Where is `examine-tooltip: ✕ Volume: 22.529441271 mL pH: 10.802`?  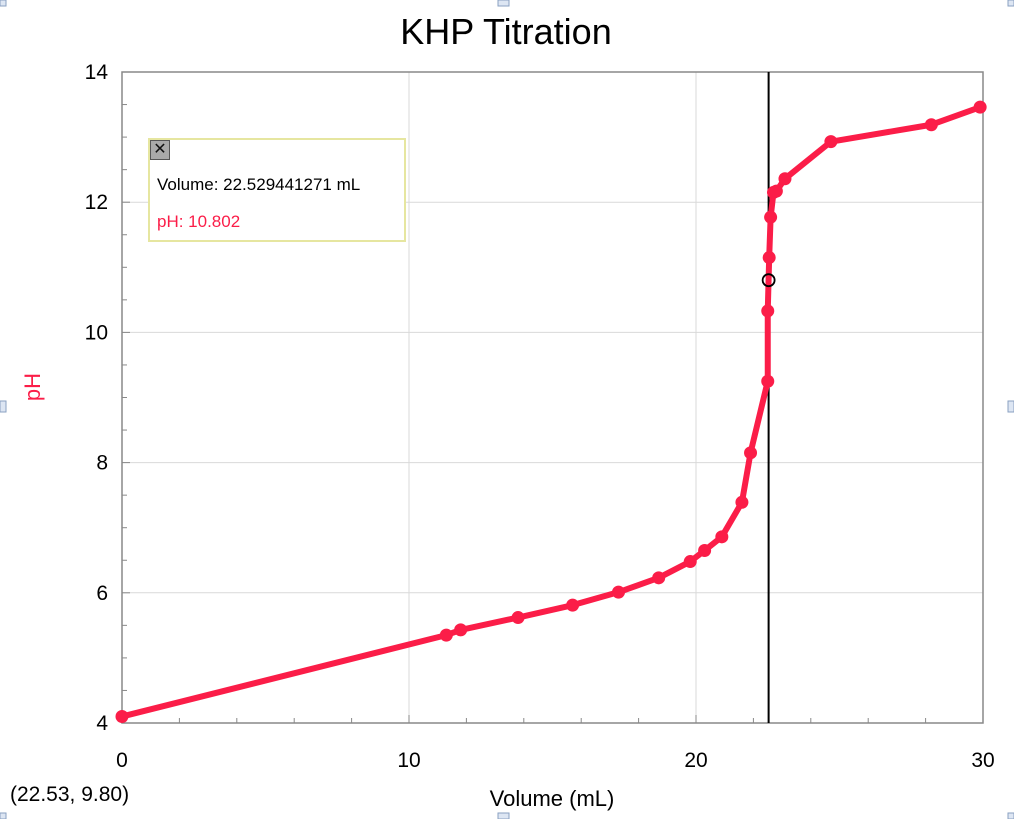 examine-tooltip: ✕ Volume: 22.529441271 mL pH: 10.802 is located at coordinates (277, 190).